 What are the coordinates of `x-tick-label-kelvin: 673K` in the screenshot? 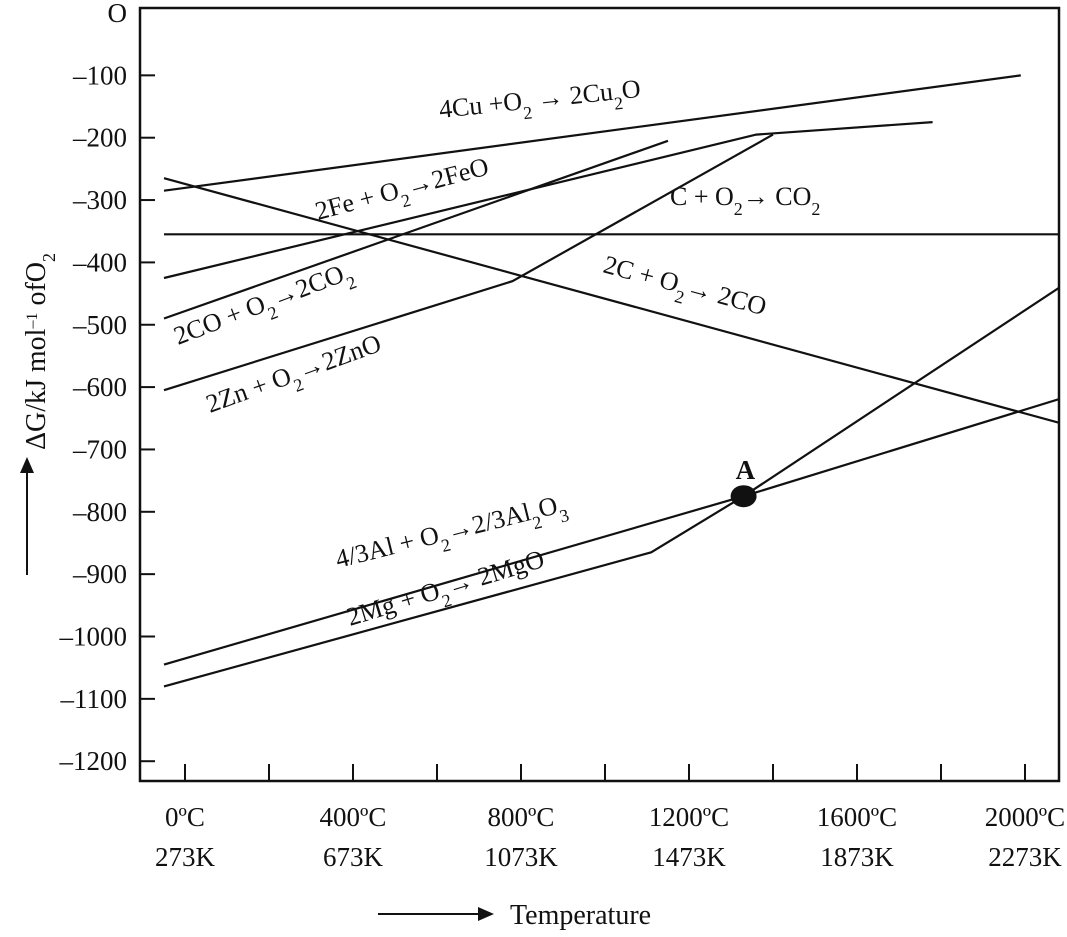 It's located at (353, 857).